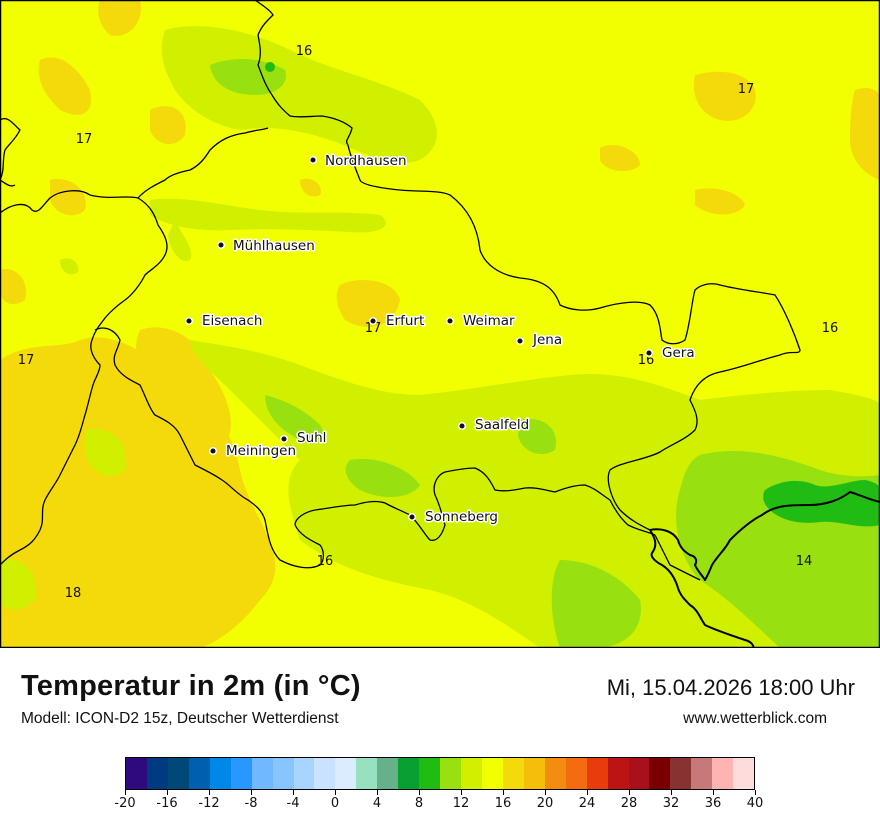 The height and width of the screenshot is (830, 880). I want to click on colorbar-tick-label: 20, so click(545, 803).